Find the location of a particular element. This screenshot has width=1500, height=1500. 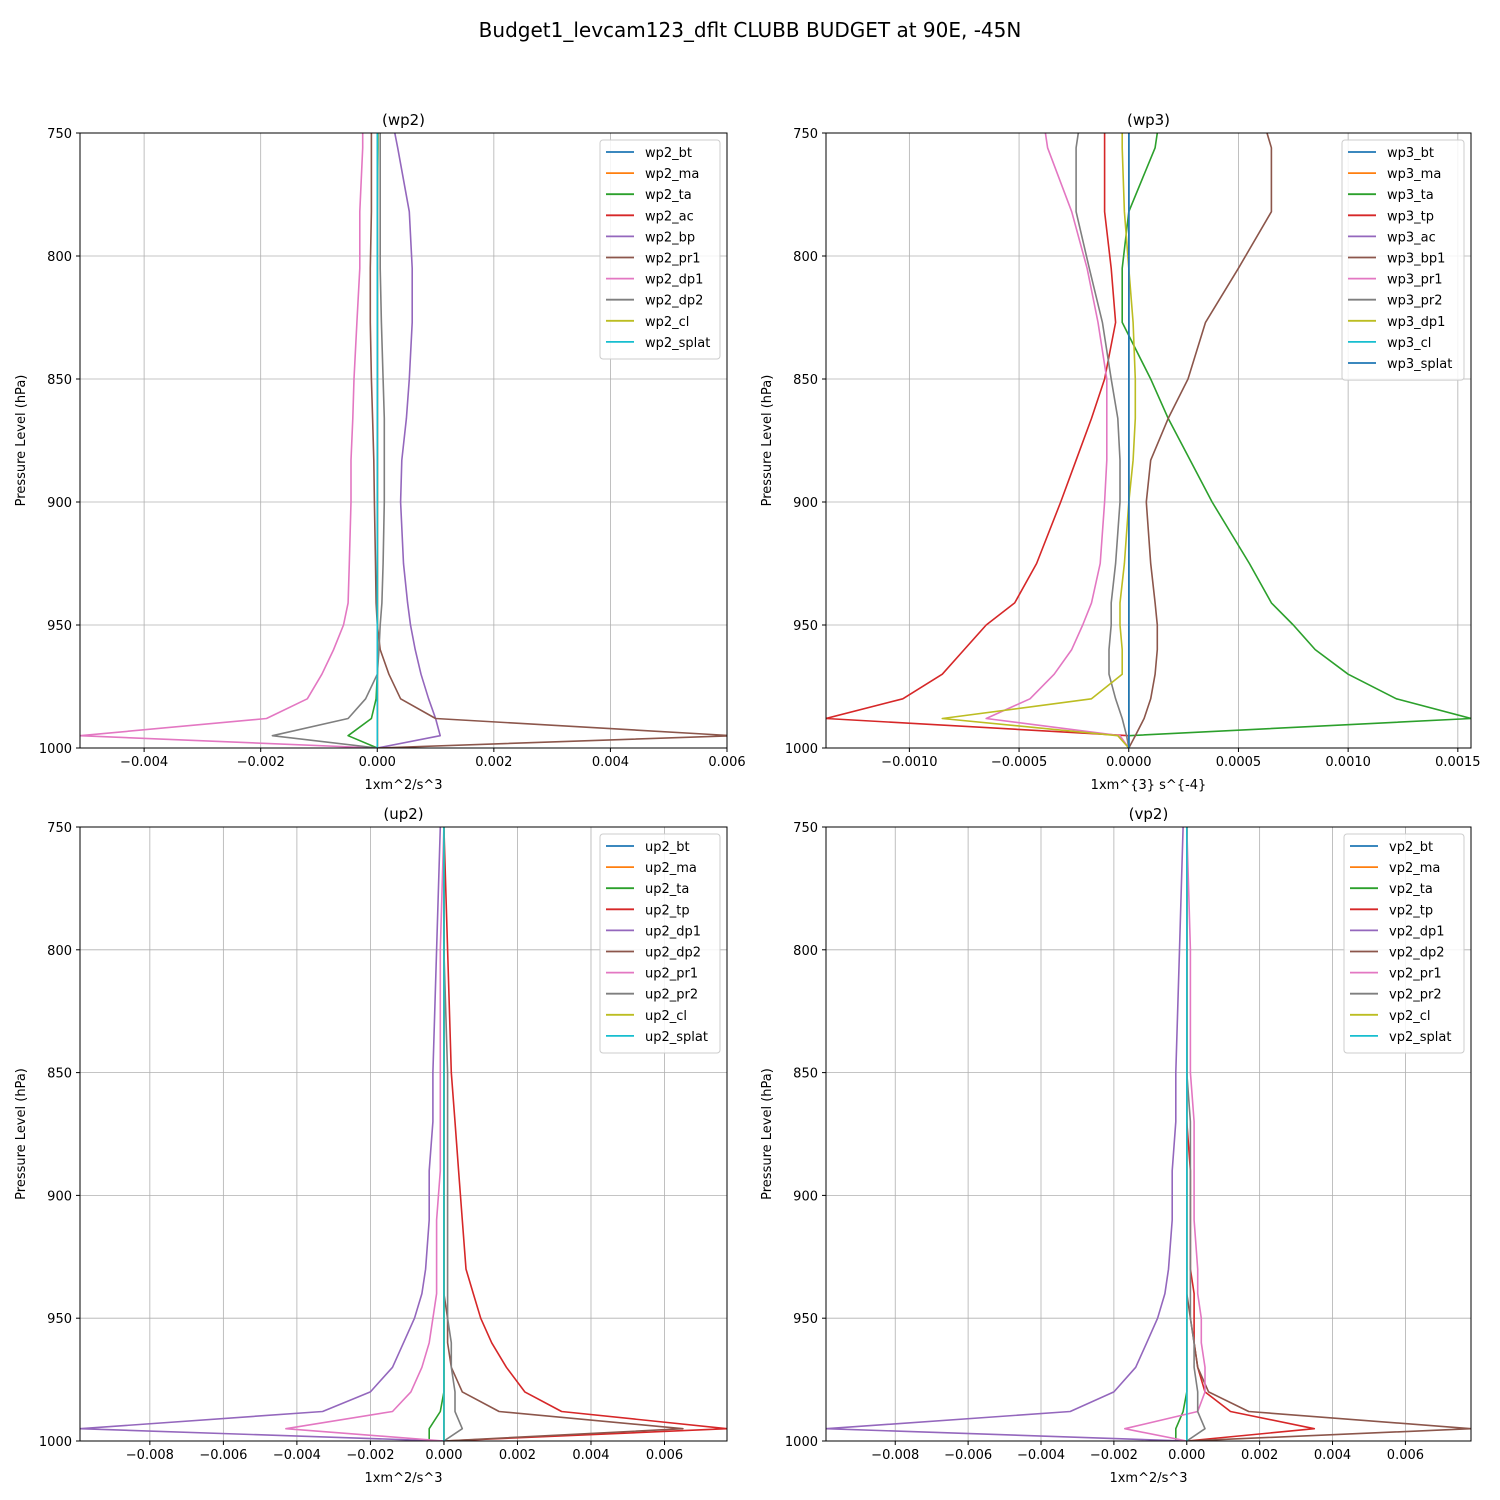

legend-label: up2_ma is located at coordinates (671, 868).